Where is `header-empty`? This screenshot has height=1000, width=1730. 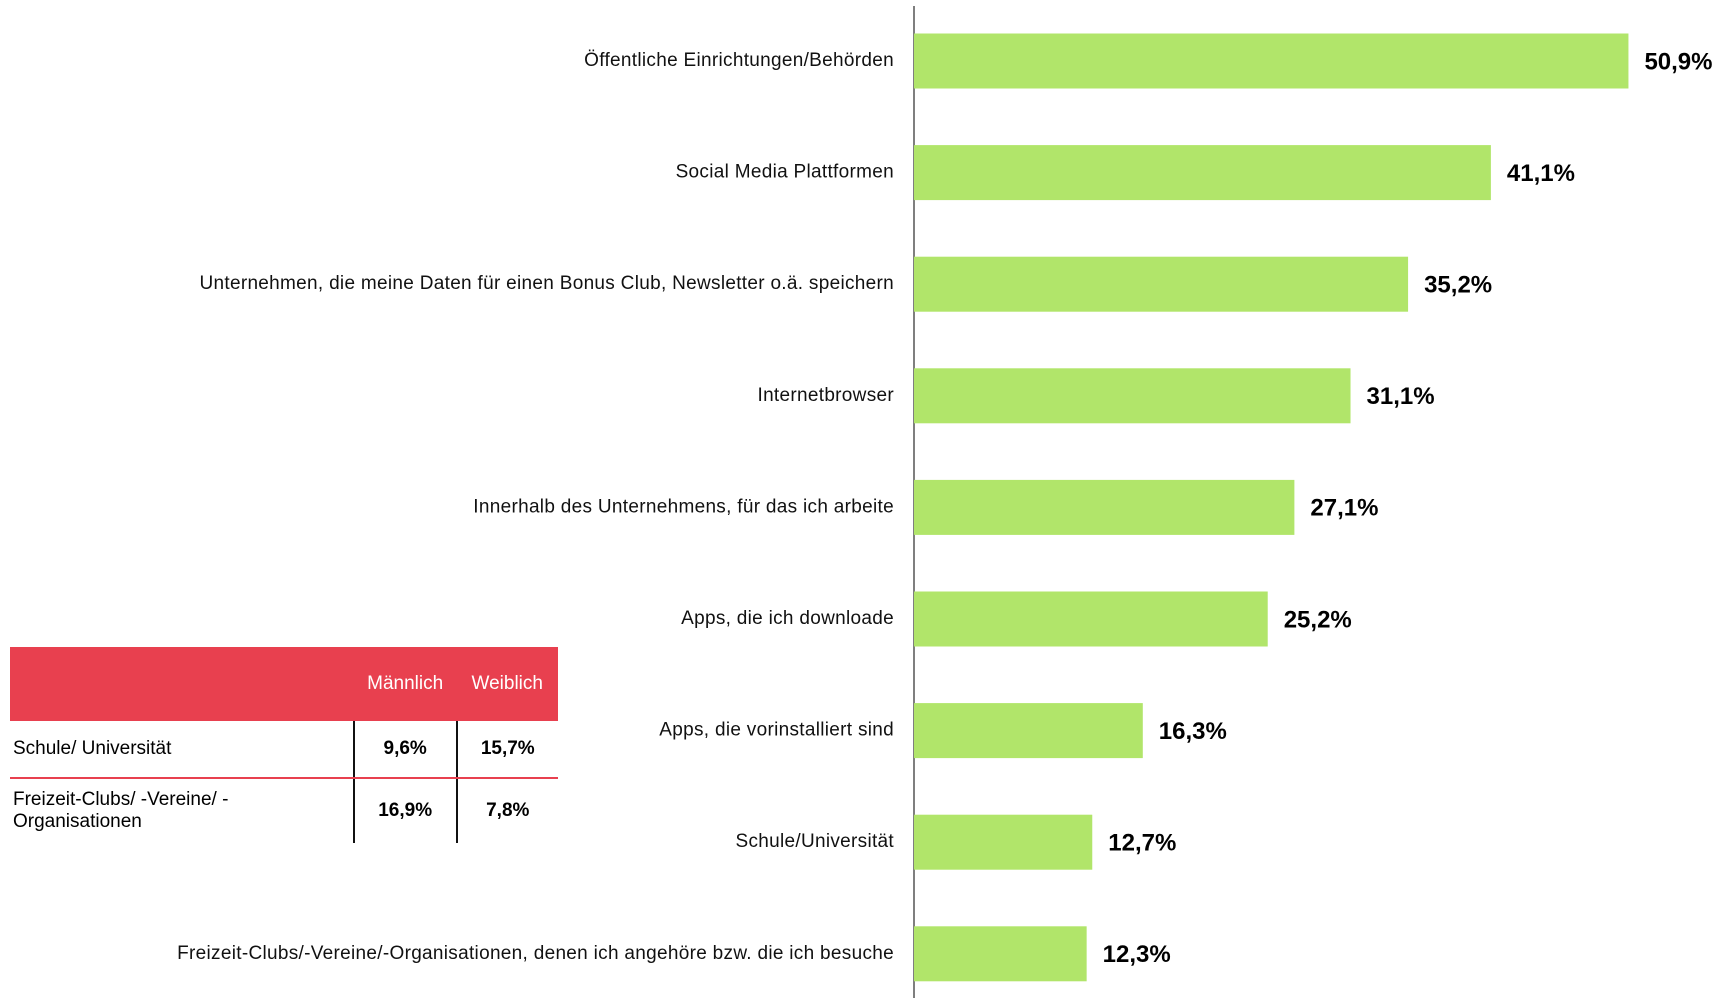
header-empty is located at coordinates (182, 684).